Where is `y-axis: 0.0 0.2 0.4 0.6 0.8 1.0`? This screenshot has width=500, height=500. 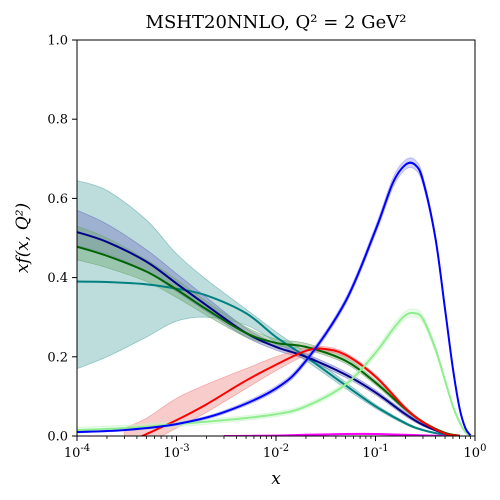 y-axis: 0.0 0.2 0.4 0.6 0.8 1.0 is located at coordinates (62, 239).